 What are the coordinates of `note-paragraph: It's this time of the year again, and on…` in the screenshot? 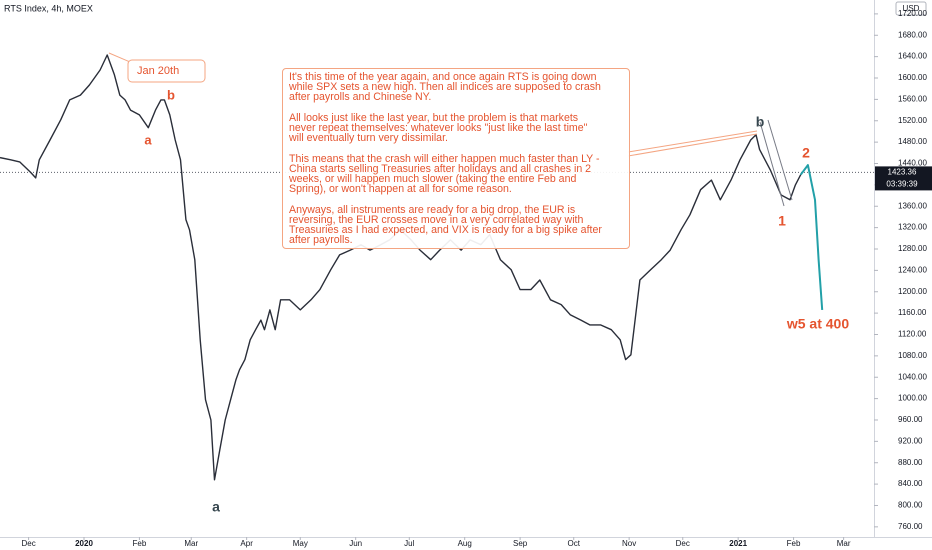 It's located at (459, 87).